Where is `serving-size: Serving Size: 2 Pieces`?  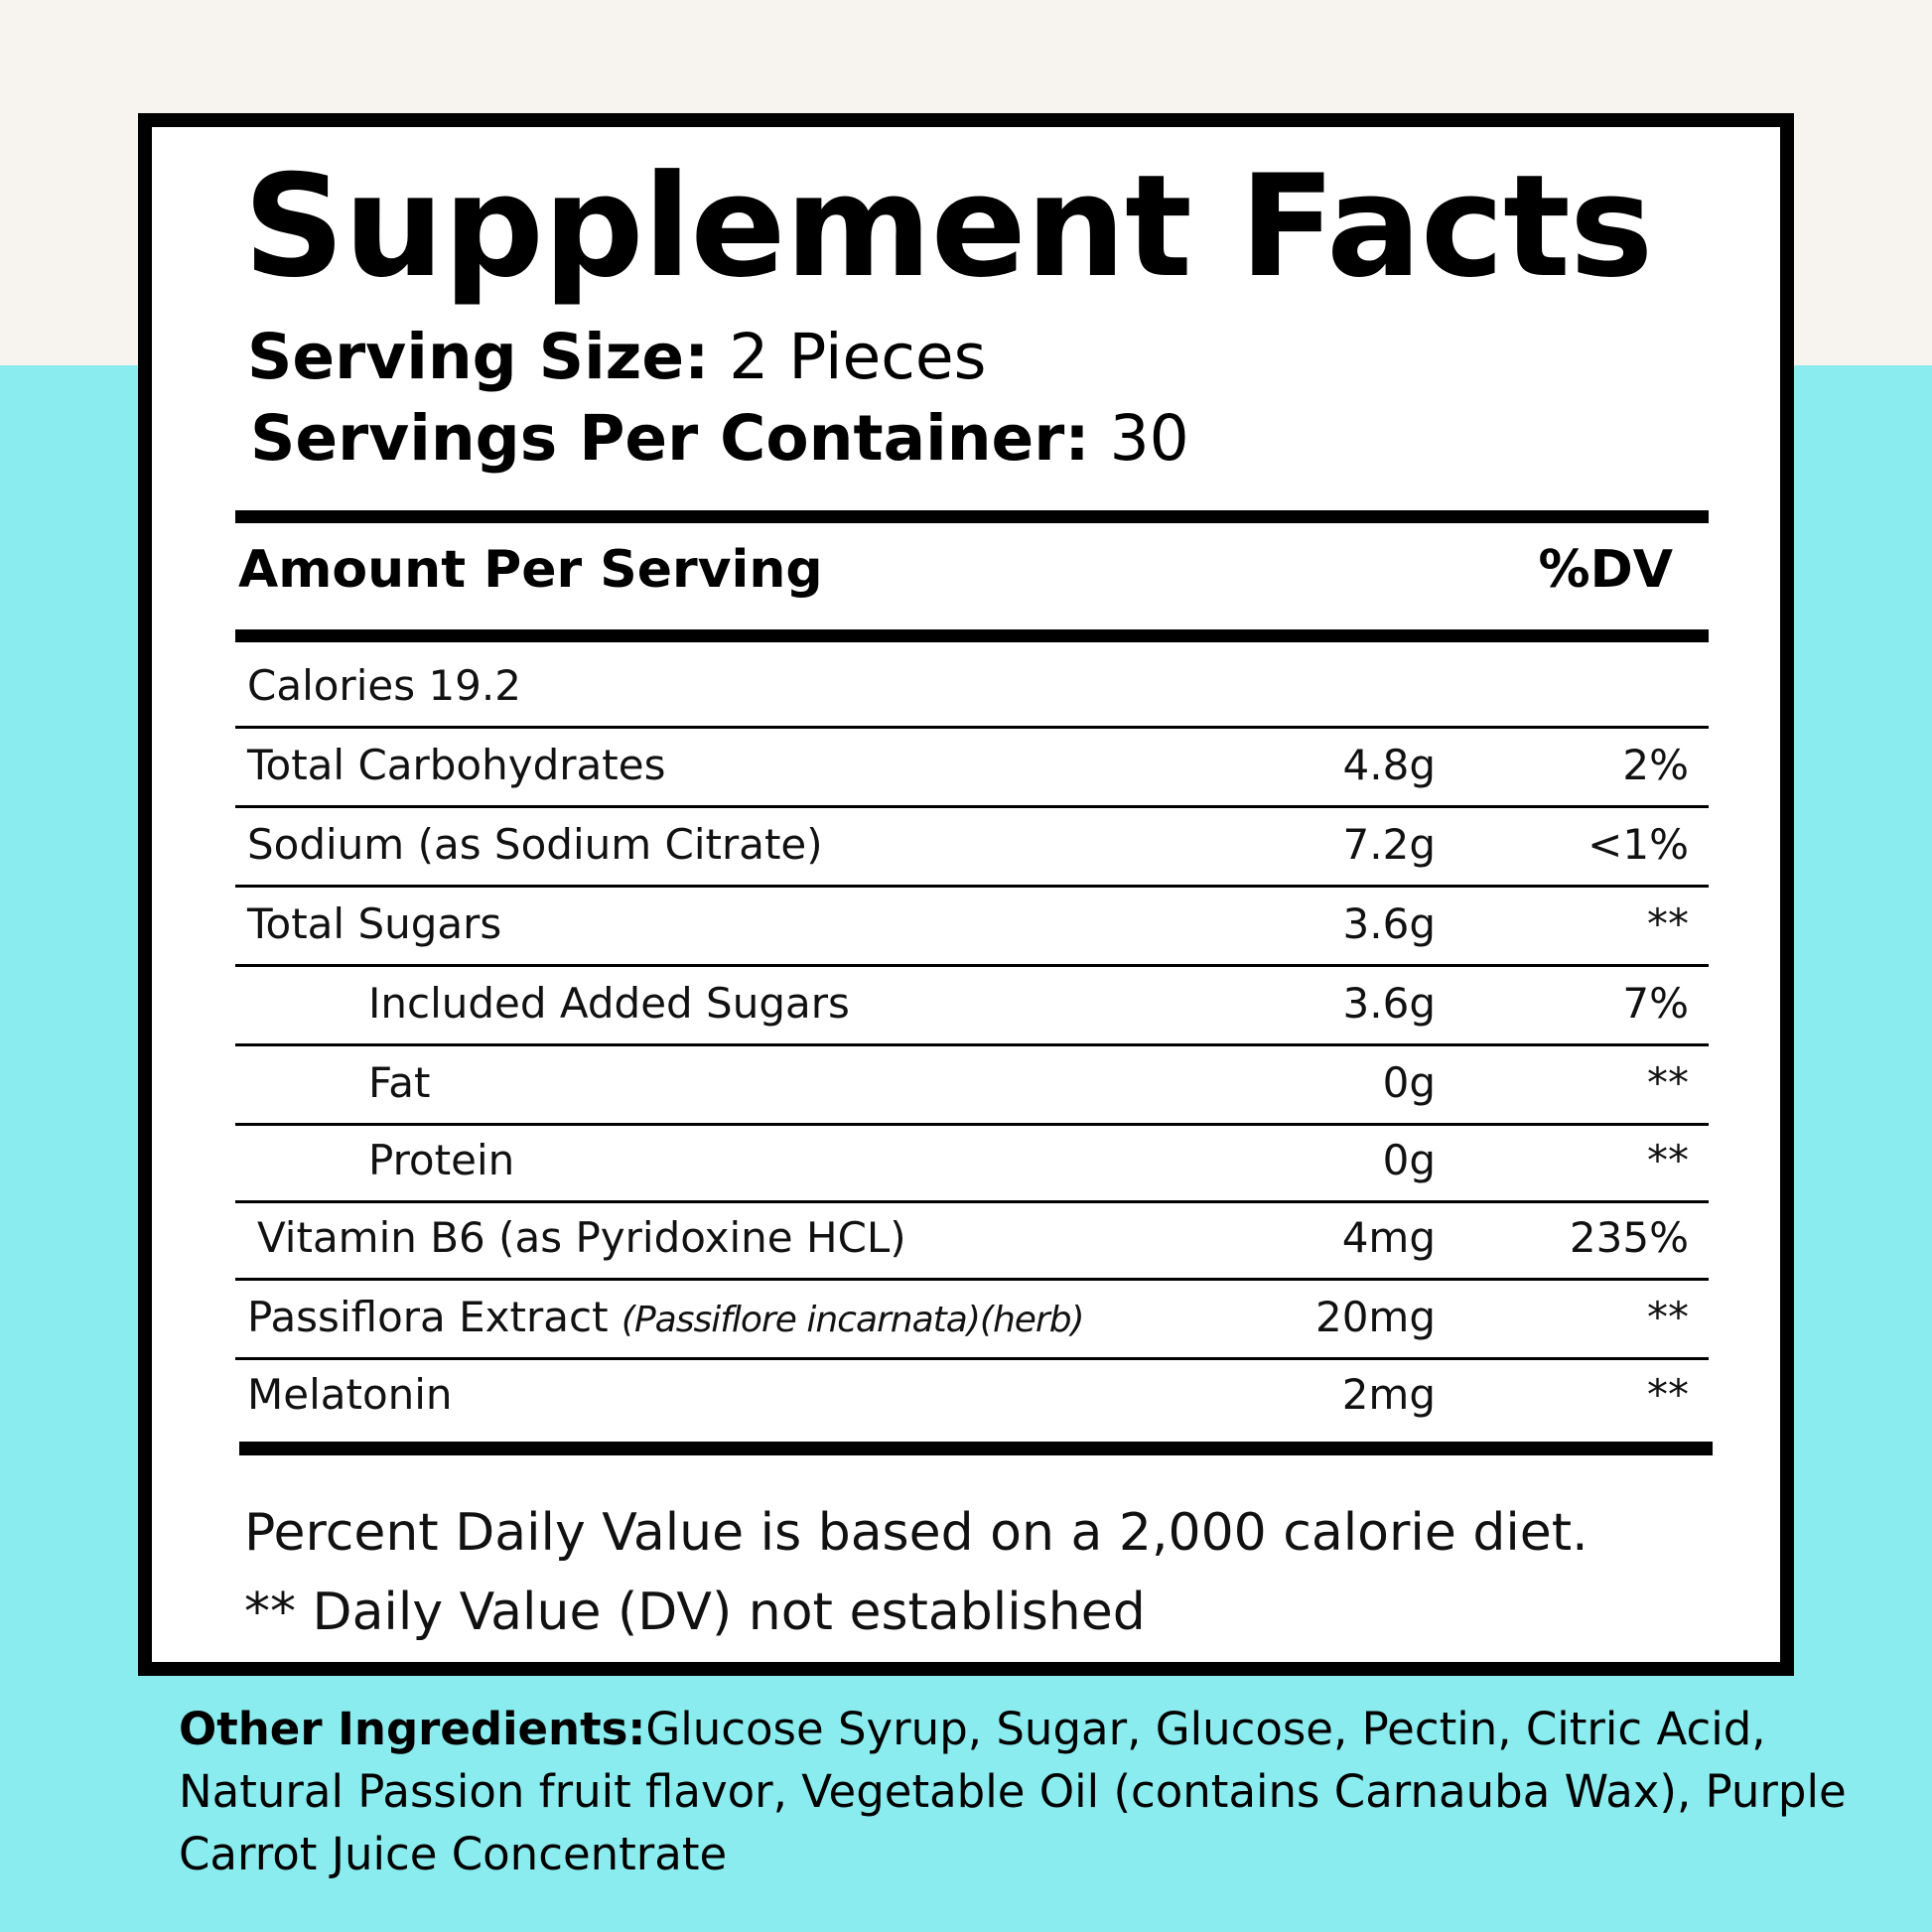
serving-size: Serving Size: 2 Pieces is located at coordinates (617, 357).